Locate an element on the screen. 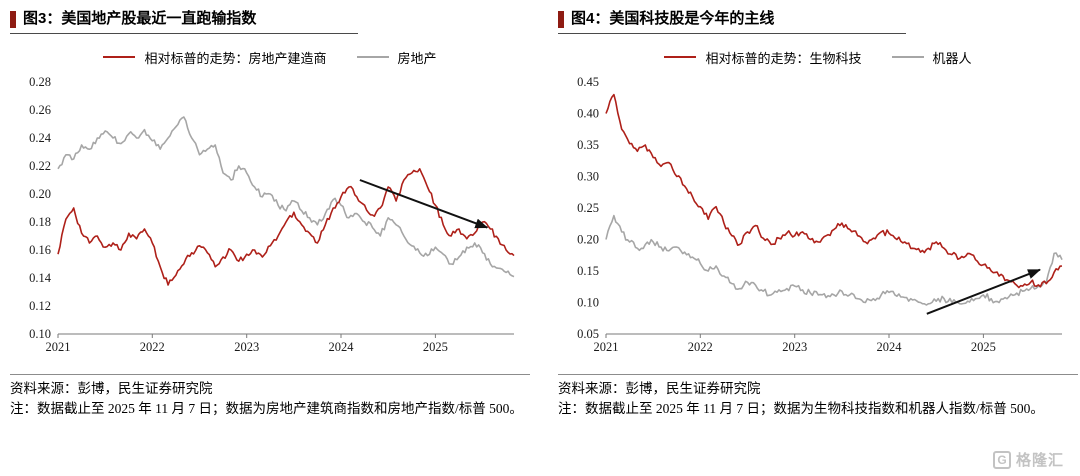  gelonghui-logo-icon: G is located at coordinates (1001, 459).